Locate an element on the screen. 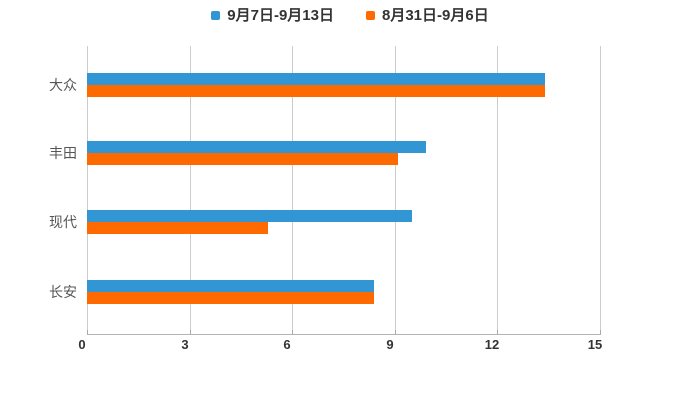 The image size is (700, 400). legend-label: 9月7日-9月13日 is located at coordinates (280, 15).